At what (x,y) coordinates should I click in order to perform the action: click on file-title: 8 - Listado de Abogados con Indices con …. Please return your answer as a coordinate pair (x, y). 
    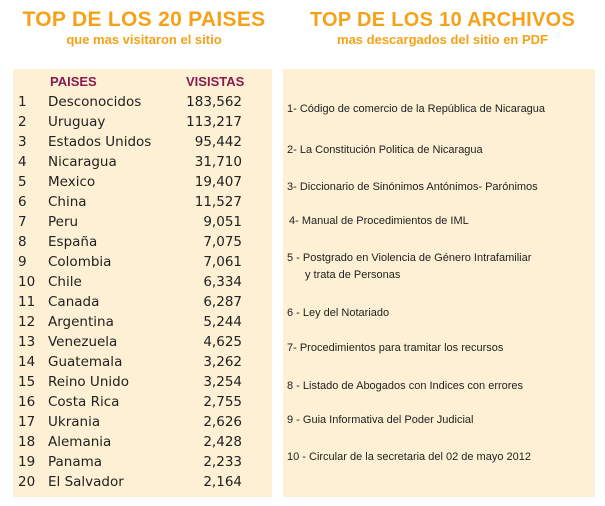
    Looking at the image, I should click on (405, 386).